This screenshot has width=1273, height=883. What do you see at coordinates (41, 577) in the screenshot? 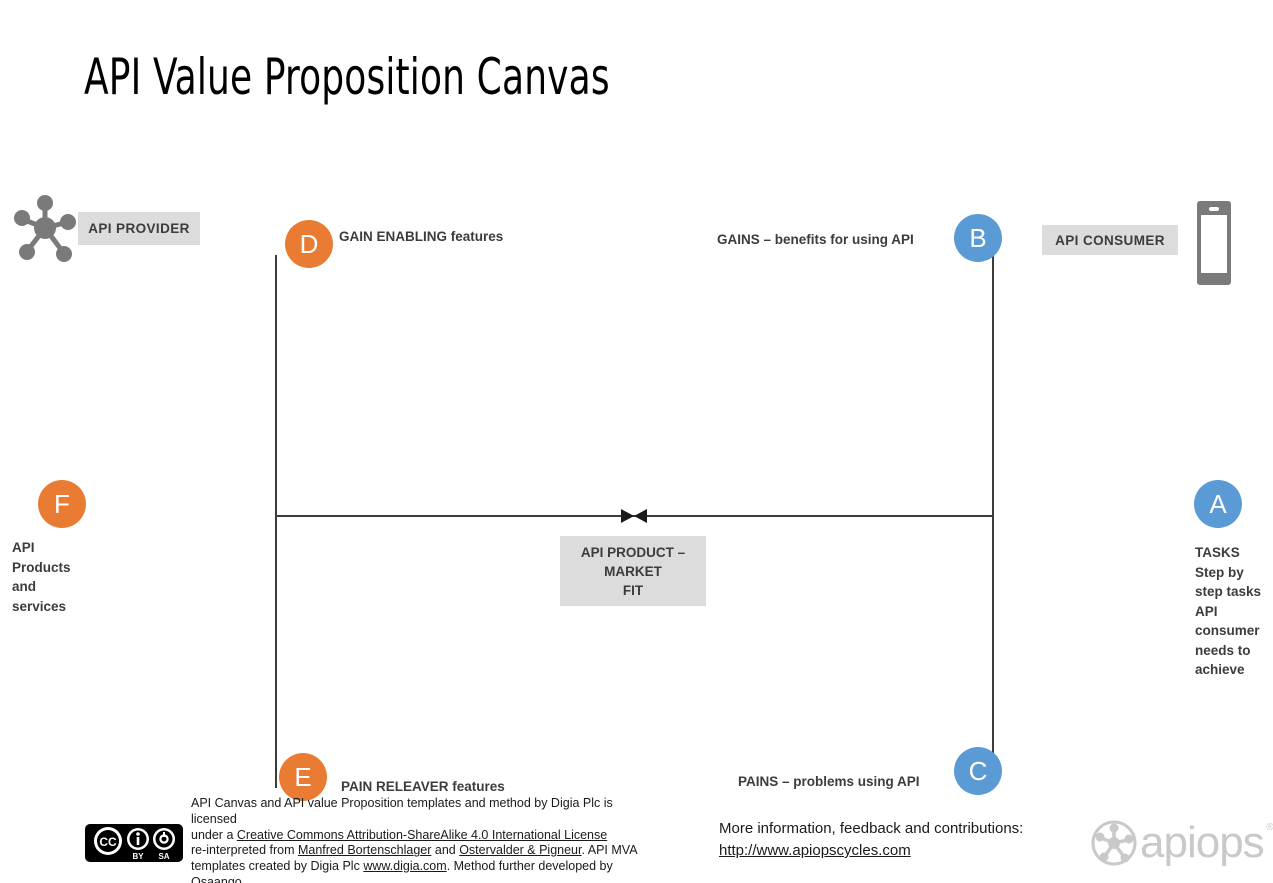
I see `api-products-and-services-text: API Products and services` at bounding box center [41, 577].